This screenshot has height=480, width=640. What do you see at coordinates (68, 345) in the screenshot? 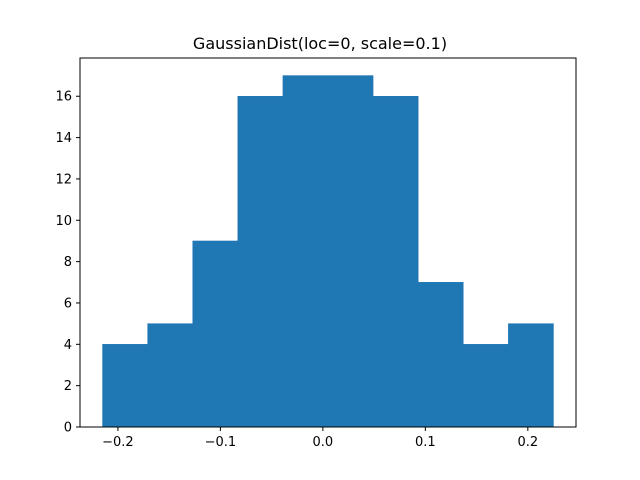
I see `y-tick-label: 4` at bounding box center [68, 345].